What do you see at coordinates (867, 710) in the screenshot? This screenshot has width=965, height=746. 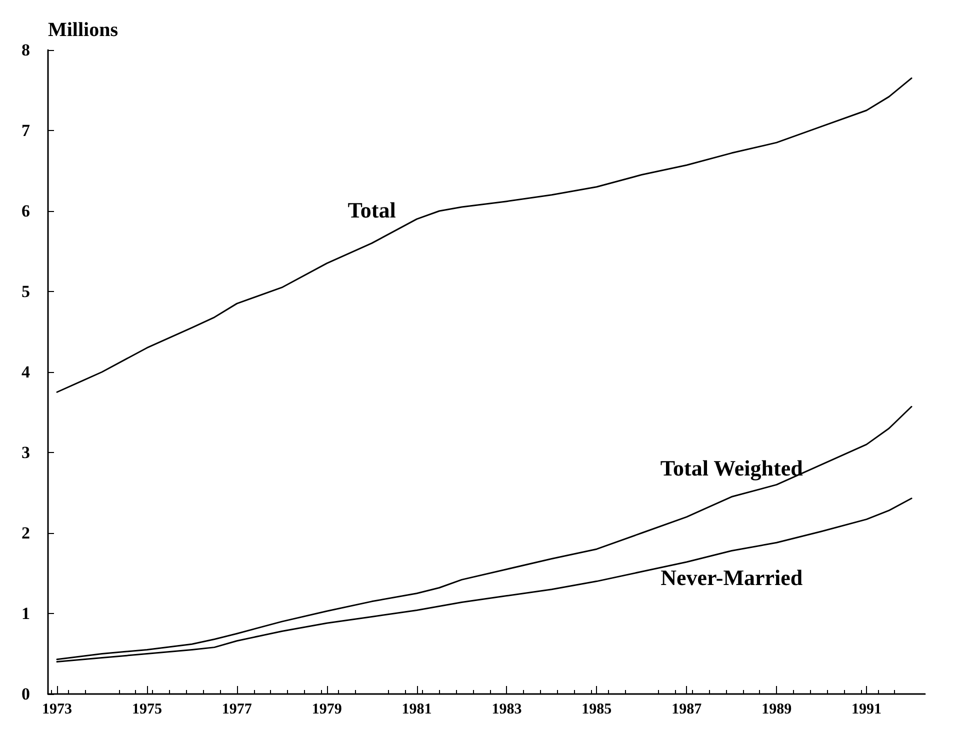 I see `x-tick-label: 1991` at bounding box center [867, 710].